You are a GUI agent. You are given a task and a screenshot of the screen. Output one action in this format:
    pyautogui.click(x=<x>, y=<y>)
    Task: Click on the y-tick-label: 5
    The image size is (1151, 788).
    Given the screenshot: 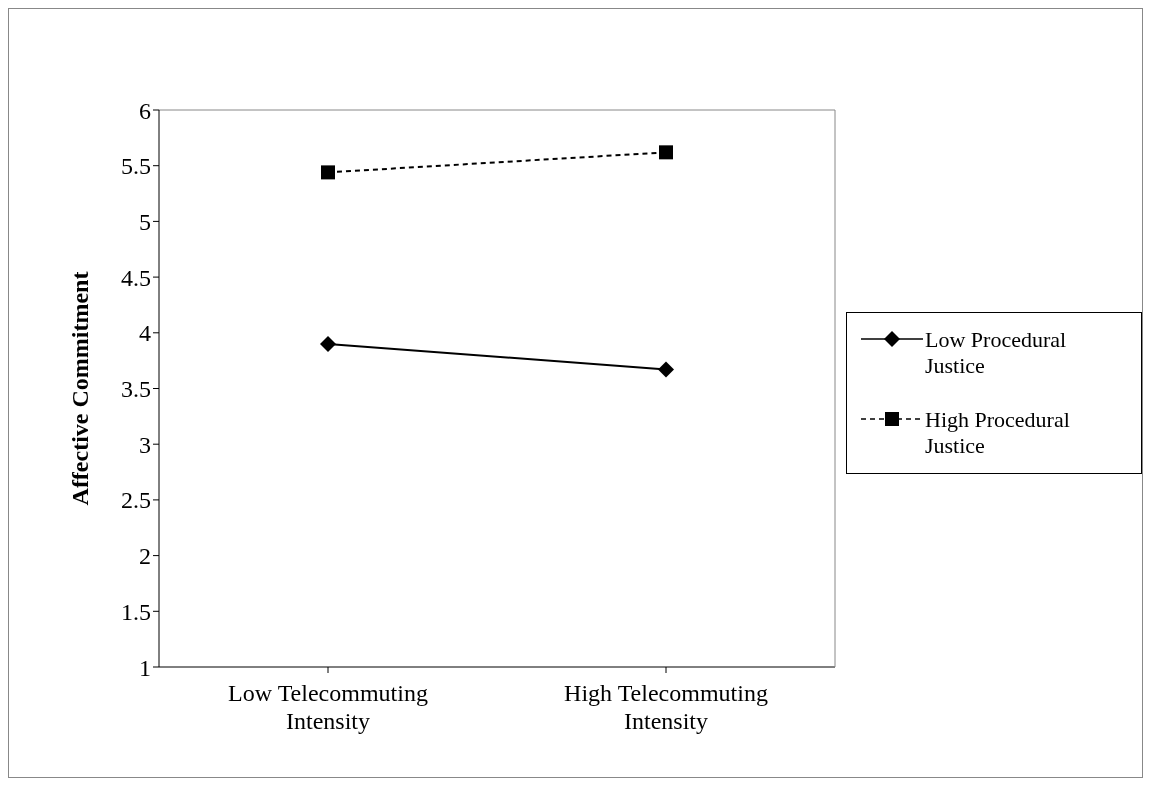 What is the action you would take?
    pyautogui.click(x=145, y=221)
    